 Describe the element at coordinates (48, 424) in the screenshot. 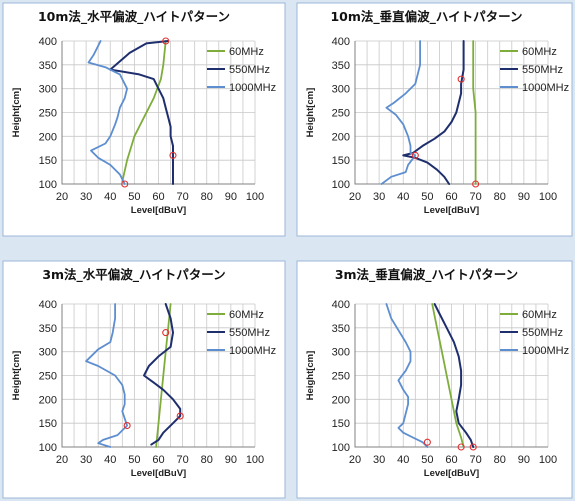

I see `y-tick-label: 150` at that location.